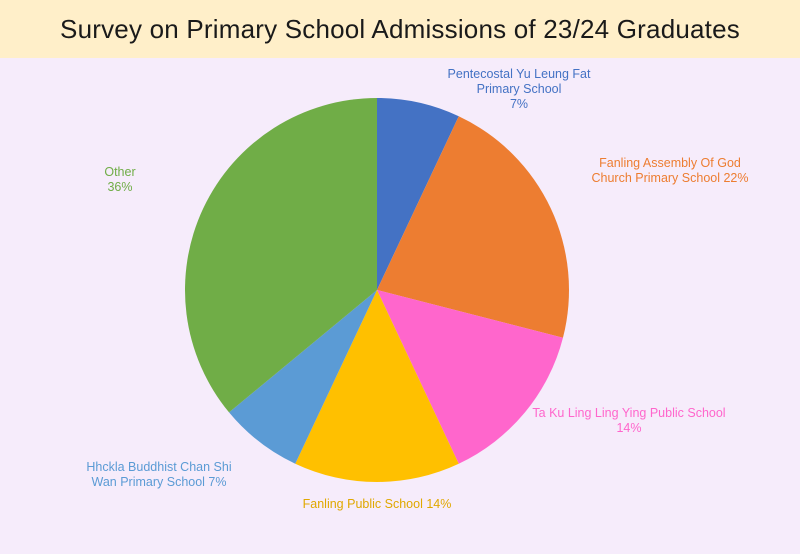 Image resolution: width=800 pixels, height=554 pixels. What do you see at coordinates (418, 194) in the screenshot?
I see `pie-slice-pentecostal` at bounding box center [418, 194].